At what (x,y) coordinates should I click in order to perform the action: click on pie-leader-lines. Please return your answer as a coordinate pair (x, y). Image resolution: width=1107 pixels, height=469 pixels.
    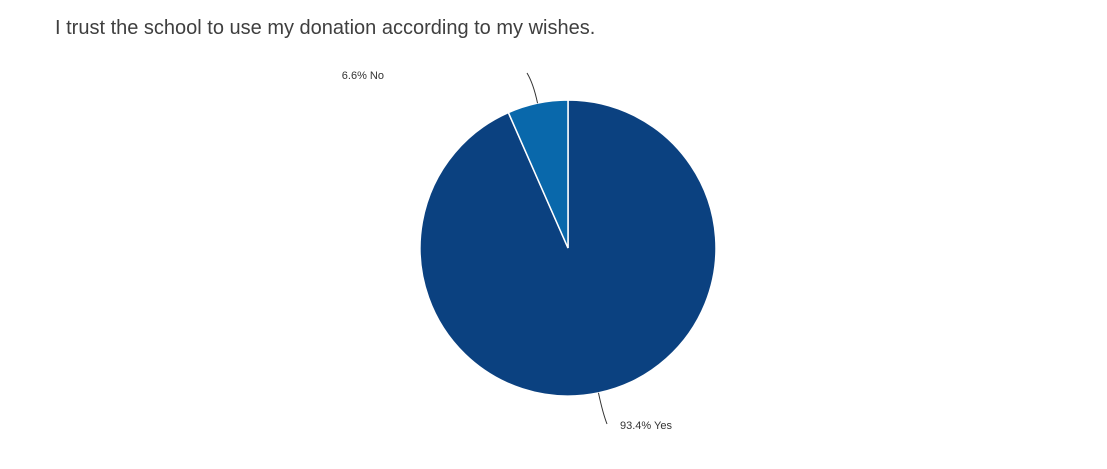
    Looking at the image, I should click on (567, 248).